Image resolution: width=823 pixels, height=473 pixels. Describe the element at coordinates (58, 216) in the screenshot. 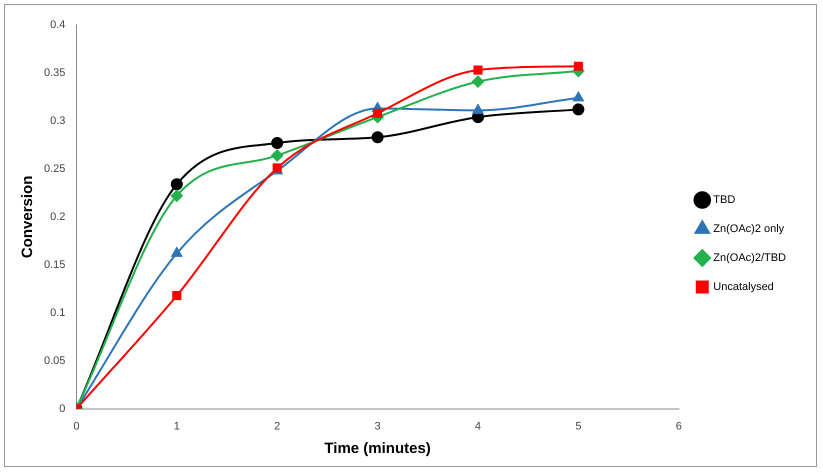

I see `y-tick-label: 0.2` at that location.